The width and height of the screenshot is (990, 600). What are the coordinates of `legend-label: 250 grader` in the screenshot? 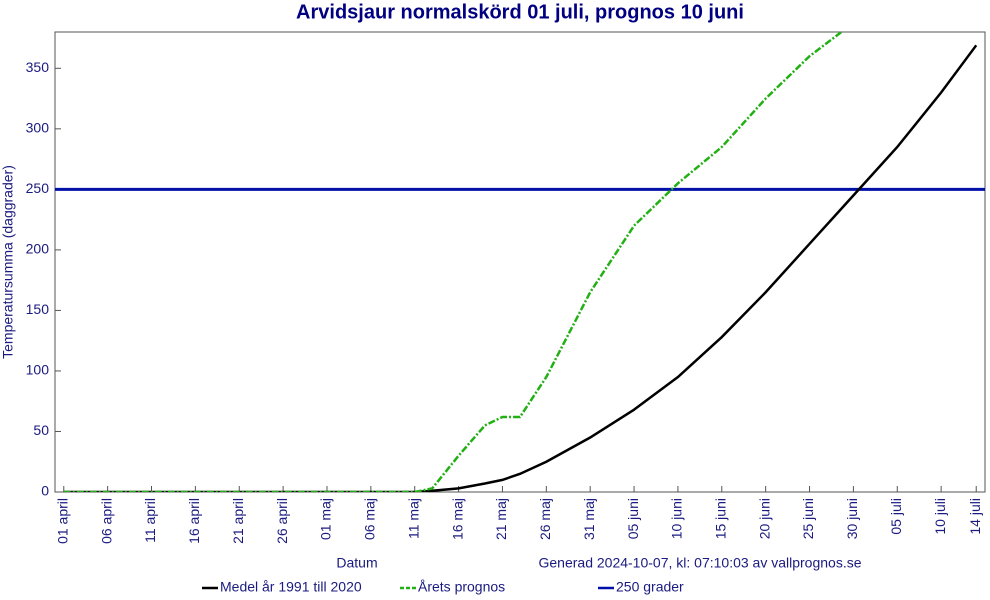 It's located at (650, 587).